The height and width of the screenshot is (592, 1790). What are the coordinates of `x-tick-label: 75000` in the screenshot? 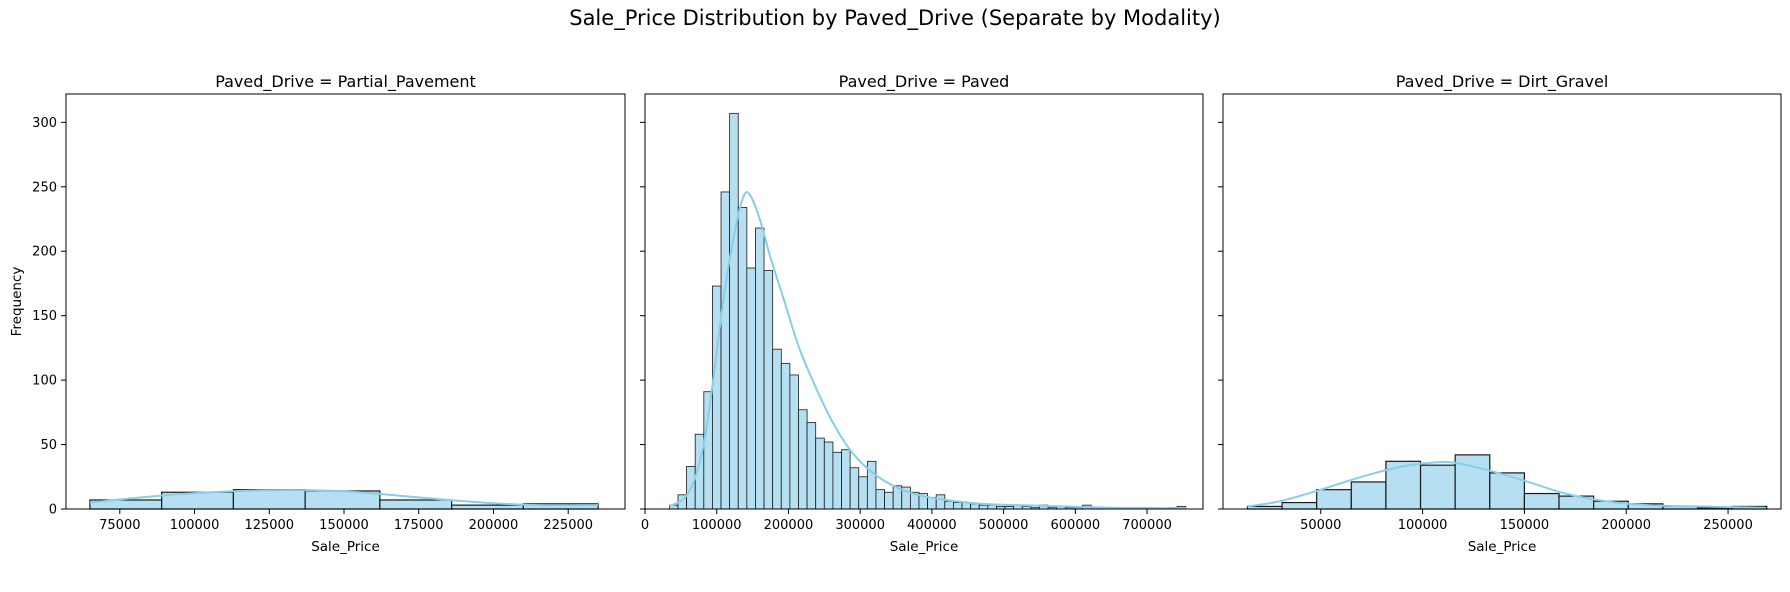 It's located at (119, 525).